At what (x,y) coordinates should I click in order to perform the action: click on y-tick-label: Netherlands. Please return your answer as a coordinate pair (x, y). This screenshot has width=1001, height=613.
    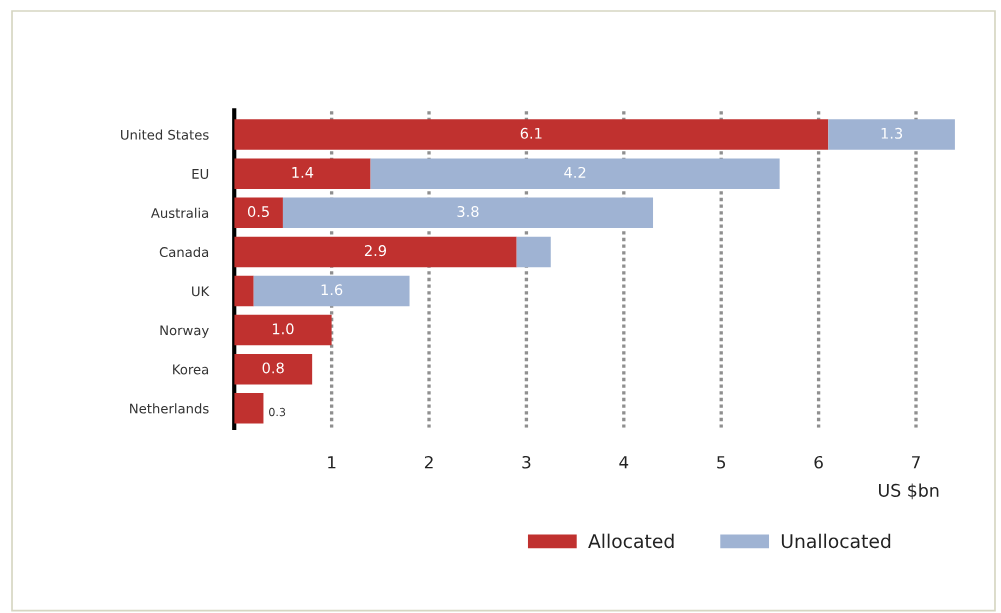
    Looking at the image, I should click on (169, 408).